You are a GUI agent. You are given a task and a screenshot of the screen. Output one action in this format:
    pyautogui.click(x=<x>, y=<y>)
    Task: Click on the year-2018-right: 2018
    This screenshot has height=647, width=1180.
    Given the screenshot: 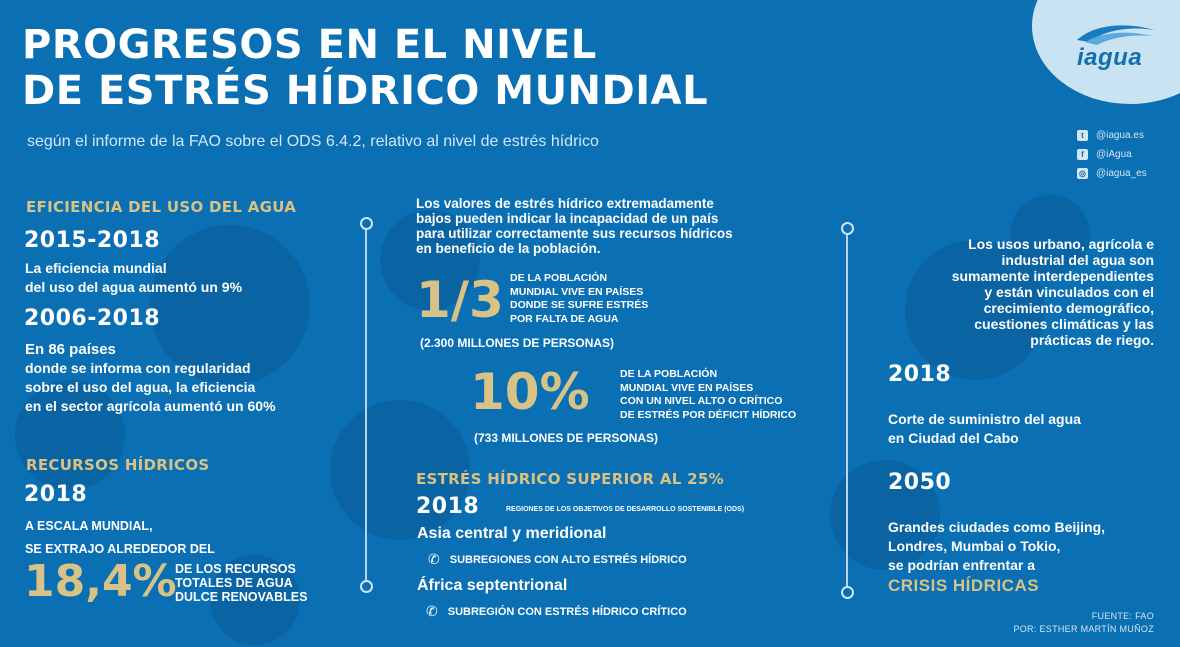 What is the action you would take?
    pyautogui.click(x=920, y=374)
    